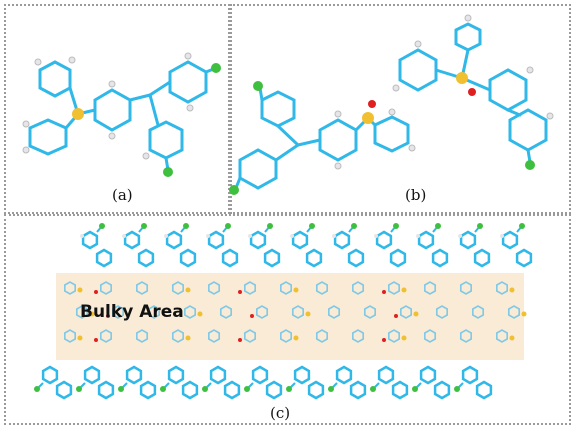 The image size is (575, 428). Describe the element at coordinates (473, 92) in the screenshot. I see `atoms-b-right` at that location.